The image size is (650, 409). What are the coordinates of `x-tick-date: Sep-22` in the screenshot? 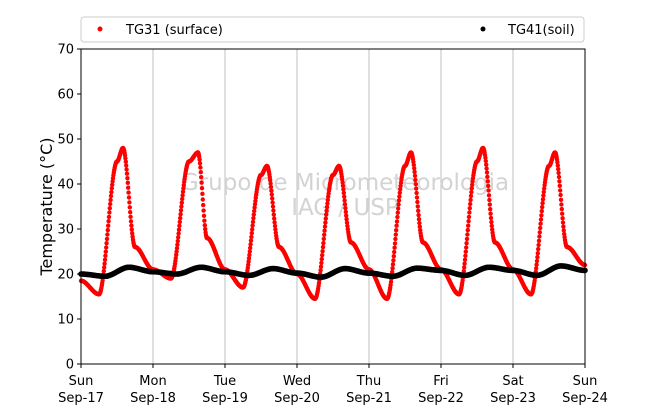 It's located at (441, 398).